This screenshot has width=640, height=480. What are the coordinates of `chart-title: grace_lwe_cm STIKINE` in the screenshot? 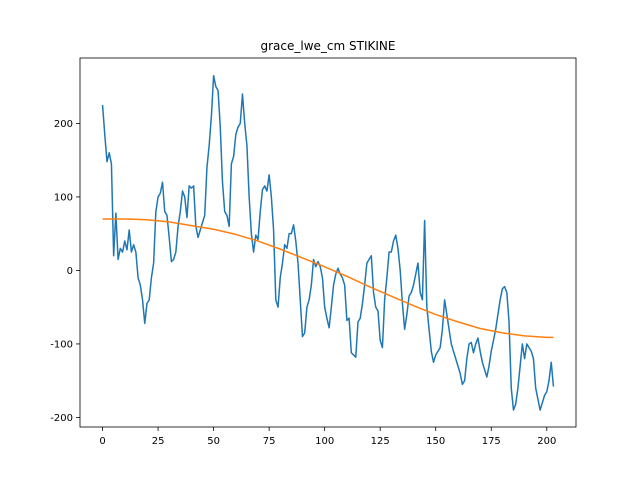 It's located at (328, 46).